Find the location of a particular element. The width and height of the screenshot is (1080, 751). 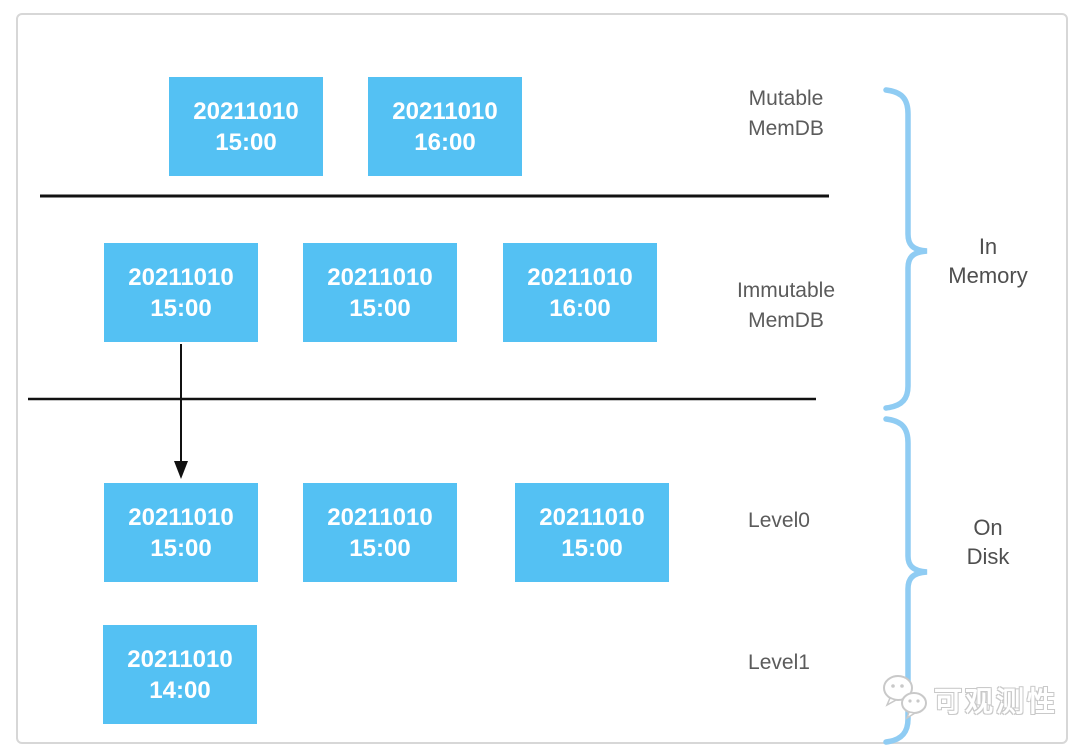

block-time: 14:00 is located at coordinates (180, 690).